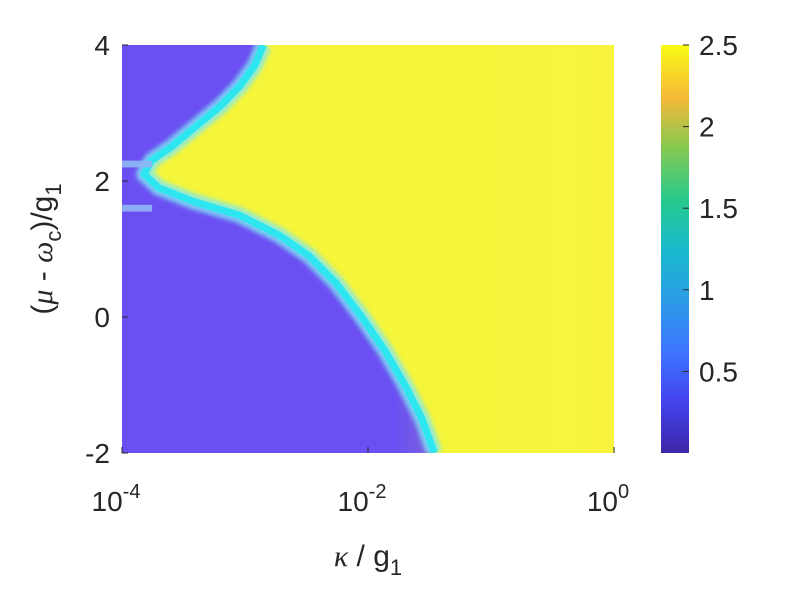  Describe the element at coordinates (608, 499) in the screenshot. I see `x-tick-label: 10⁰` at that location.